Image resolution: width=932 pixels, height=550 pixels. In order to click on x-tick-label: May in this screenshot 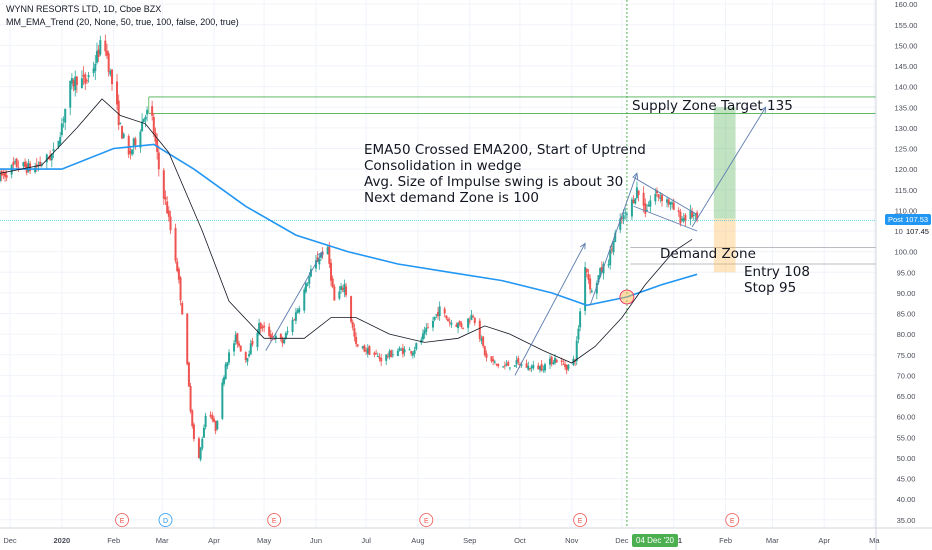, I will do `click(264, 540)`.